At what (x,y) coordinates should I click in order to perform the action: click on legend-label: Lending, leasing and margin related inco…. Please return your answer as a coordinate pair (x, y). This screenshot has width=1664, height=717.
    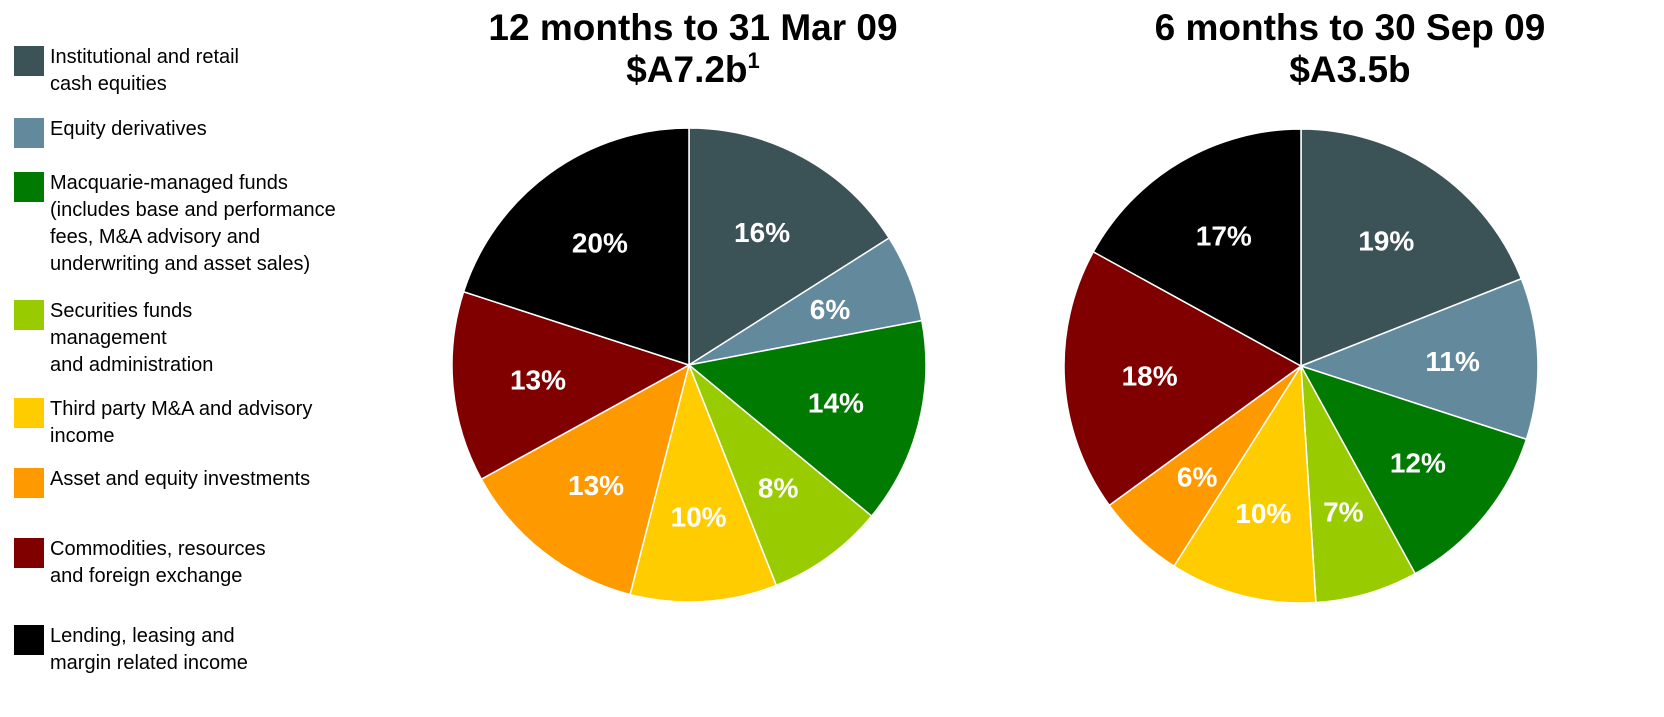
    Looking at the image, I should click on (149, 649).